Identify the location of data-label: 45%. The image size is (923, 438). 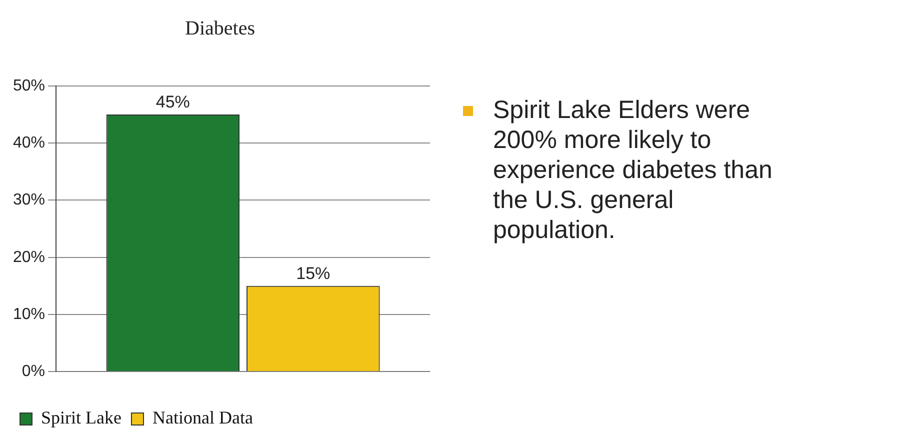
(173, 102).